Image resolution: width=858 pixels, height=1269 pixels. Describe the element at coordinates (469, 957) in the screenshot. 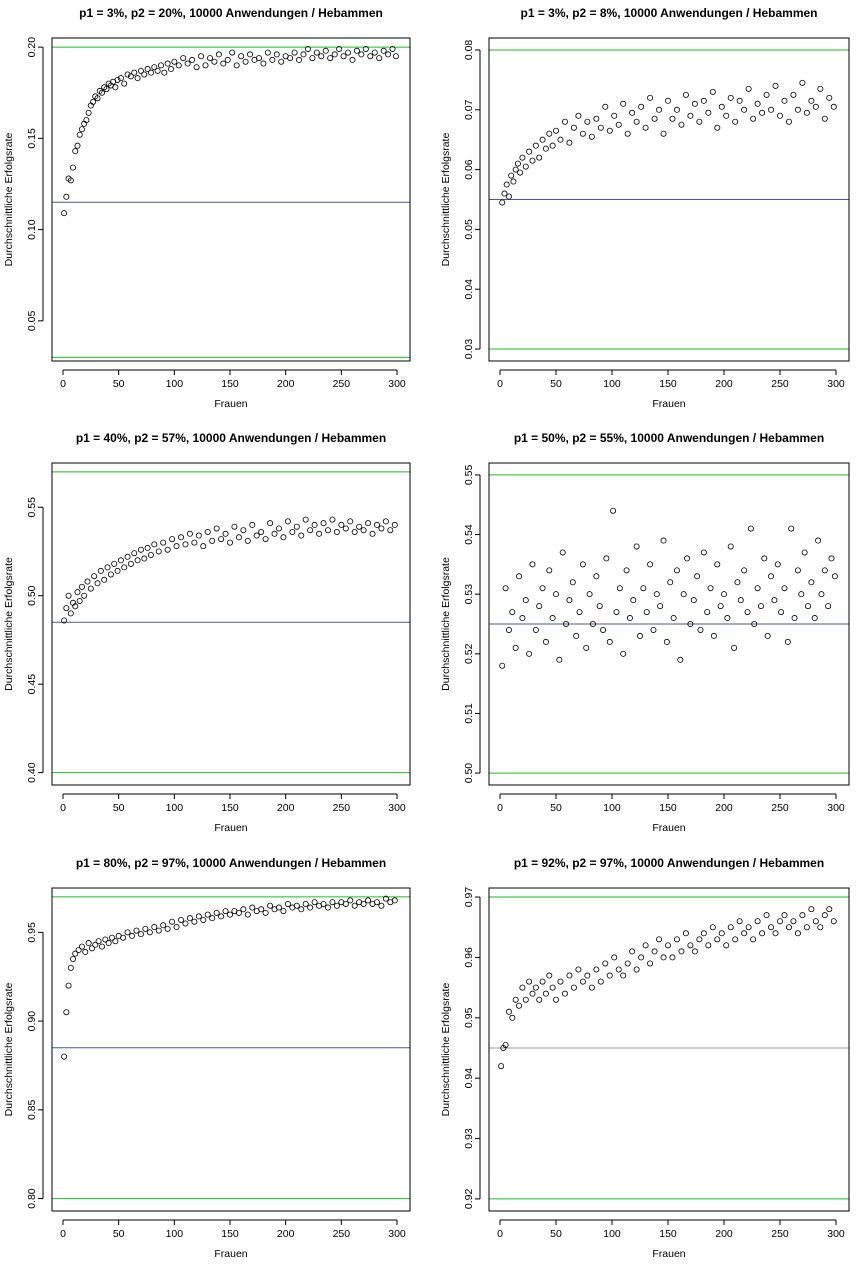

I see `y-tick-label: 0.96` at that location.